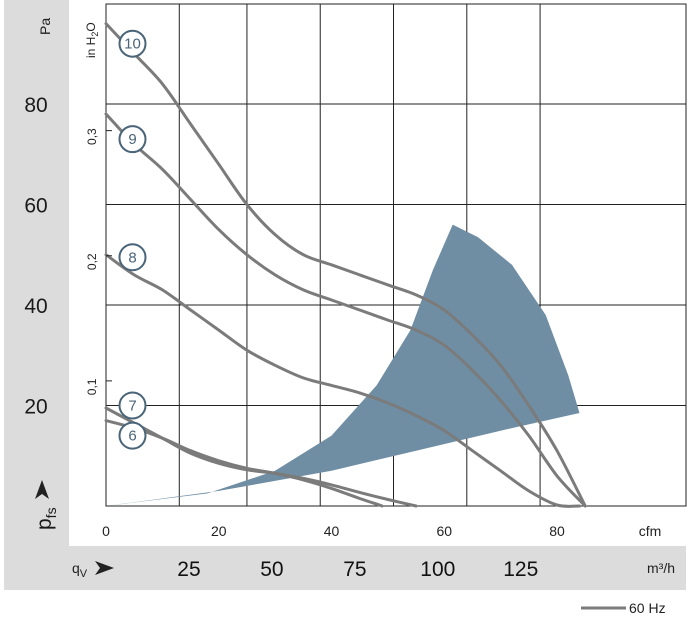  I want to click on curve-label-text: 9, so click(132, 139).